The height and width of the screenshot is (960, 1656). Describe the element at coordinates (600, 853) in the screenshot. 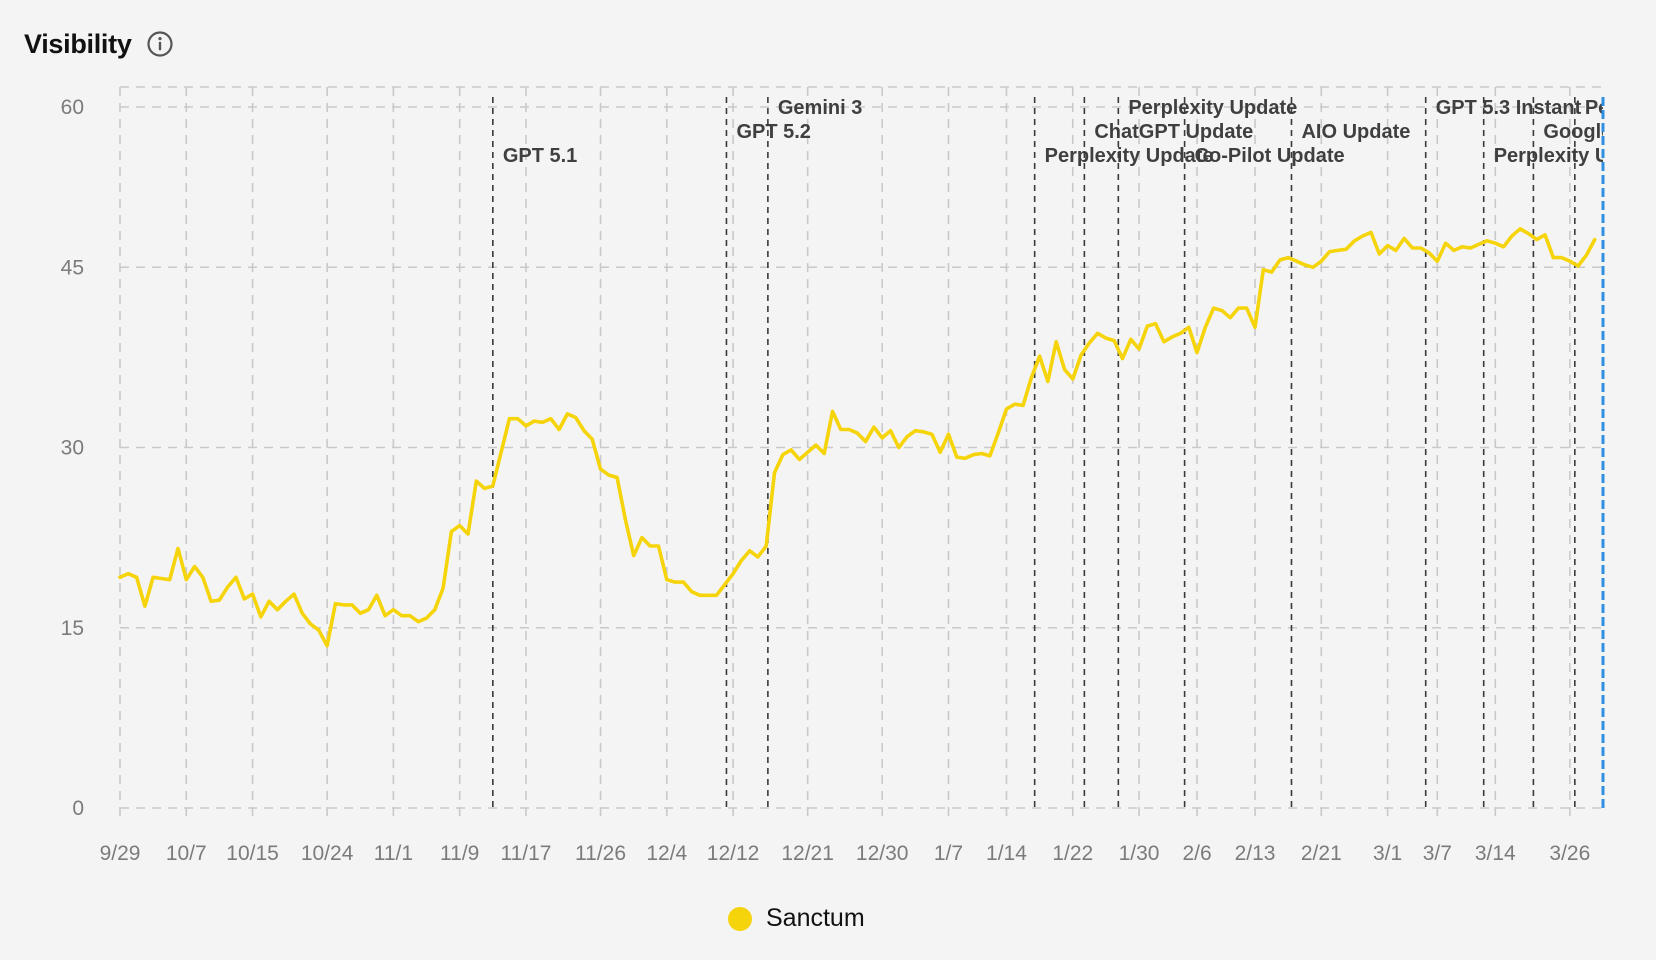

I see `x-tick-label: 11/26` at that location.